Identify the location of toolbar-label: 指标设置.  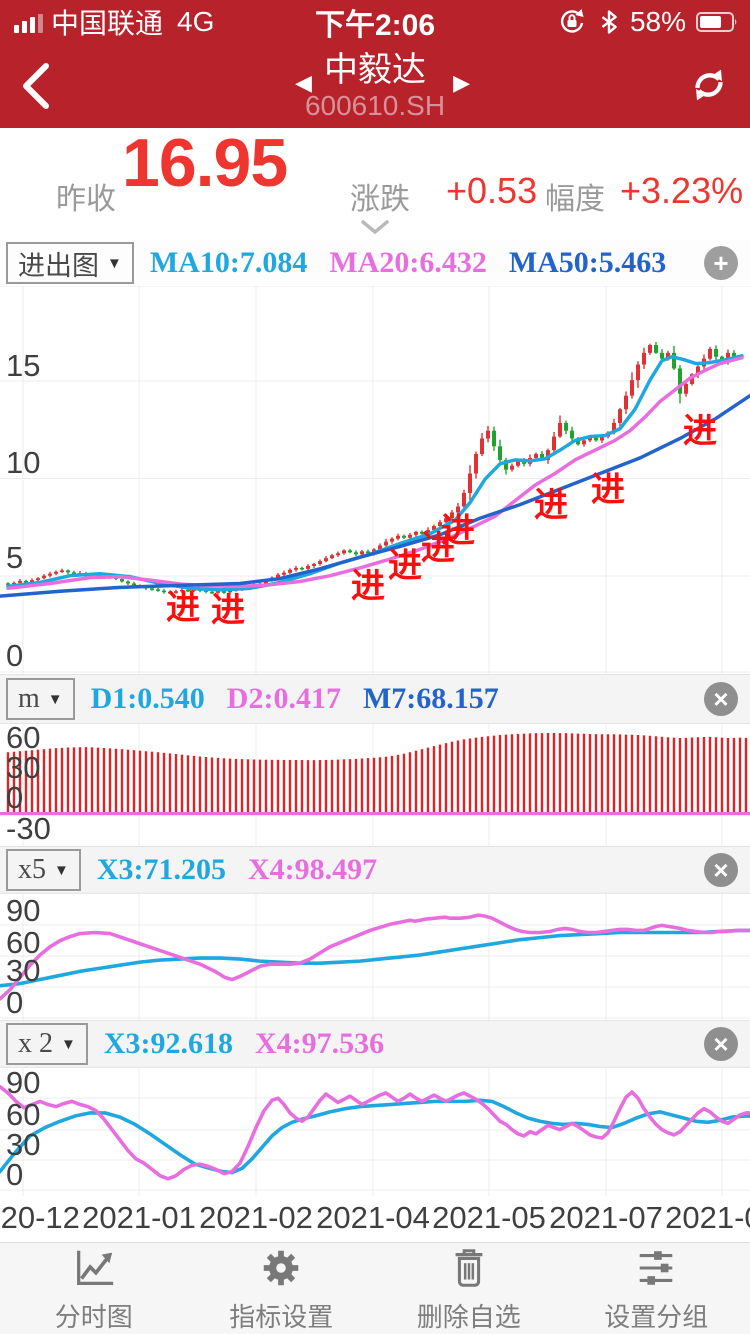
(281, 1316).